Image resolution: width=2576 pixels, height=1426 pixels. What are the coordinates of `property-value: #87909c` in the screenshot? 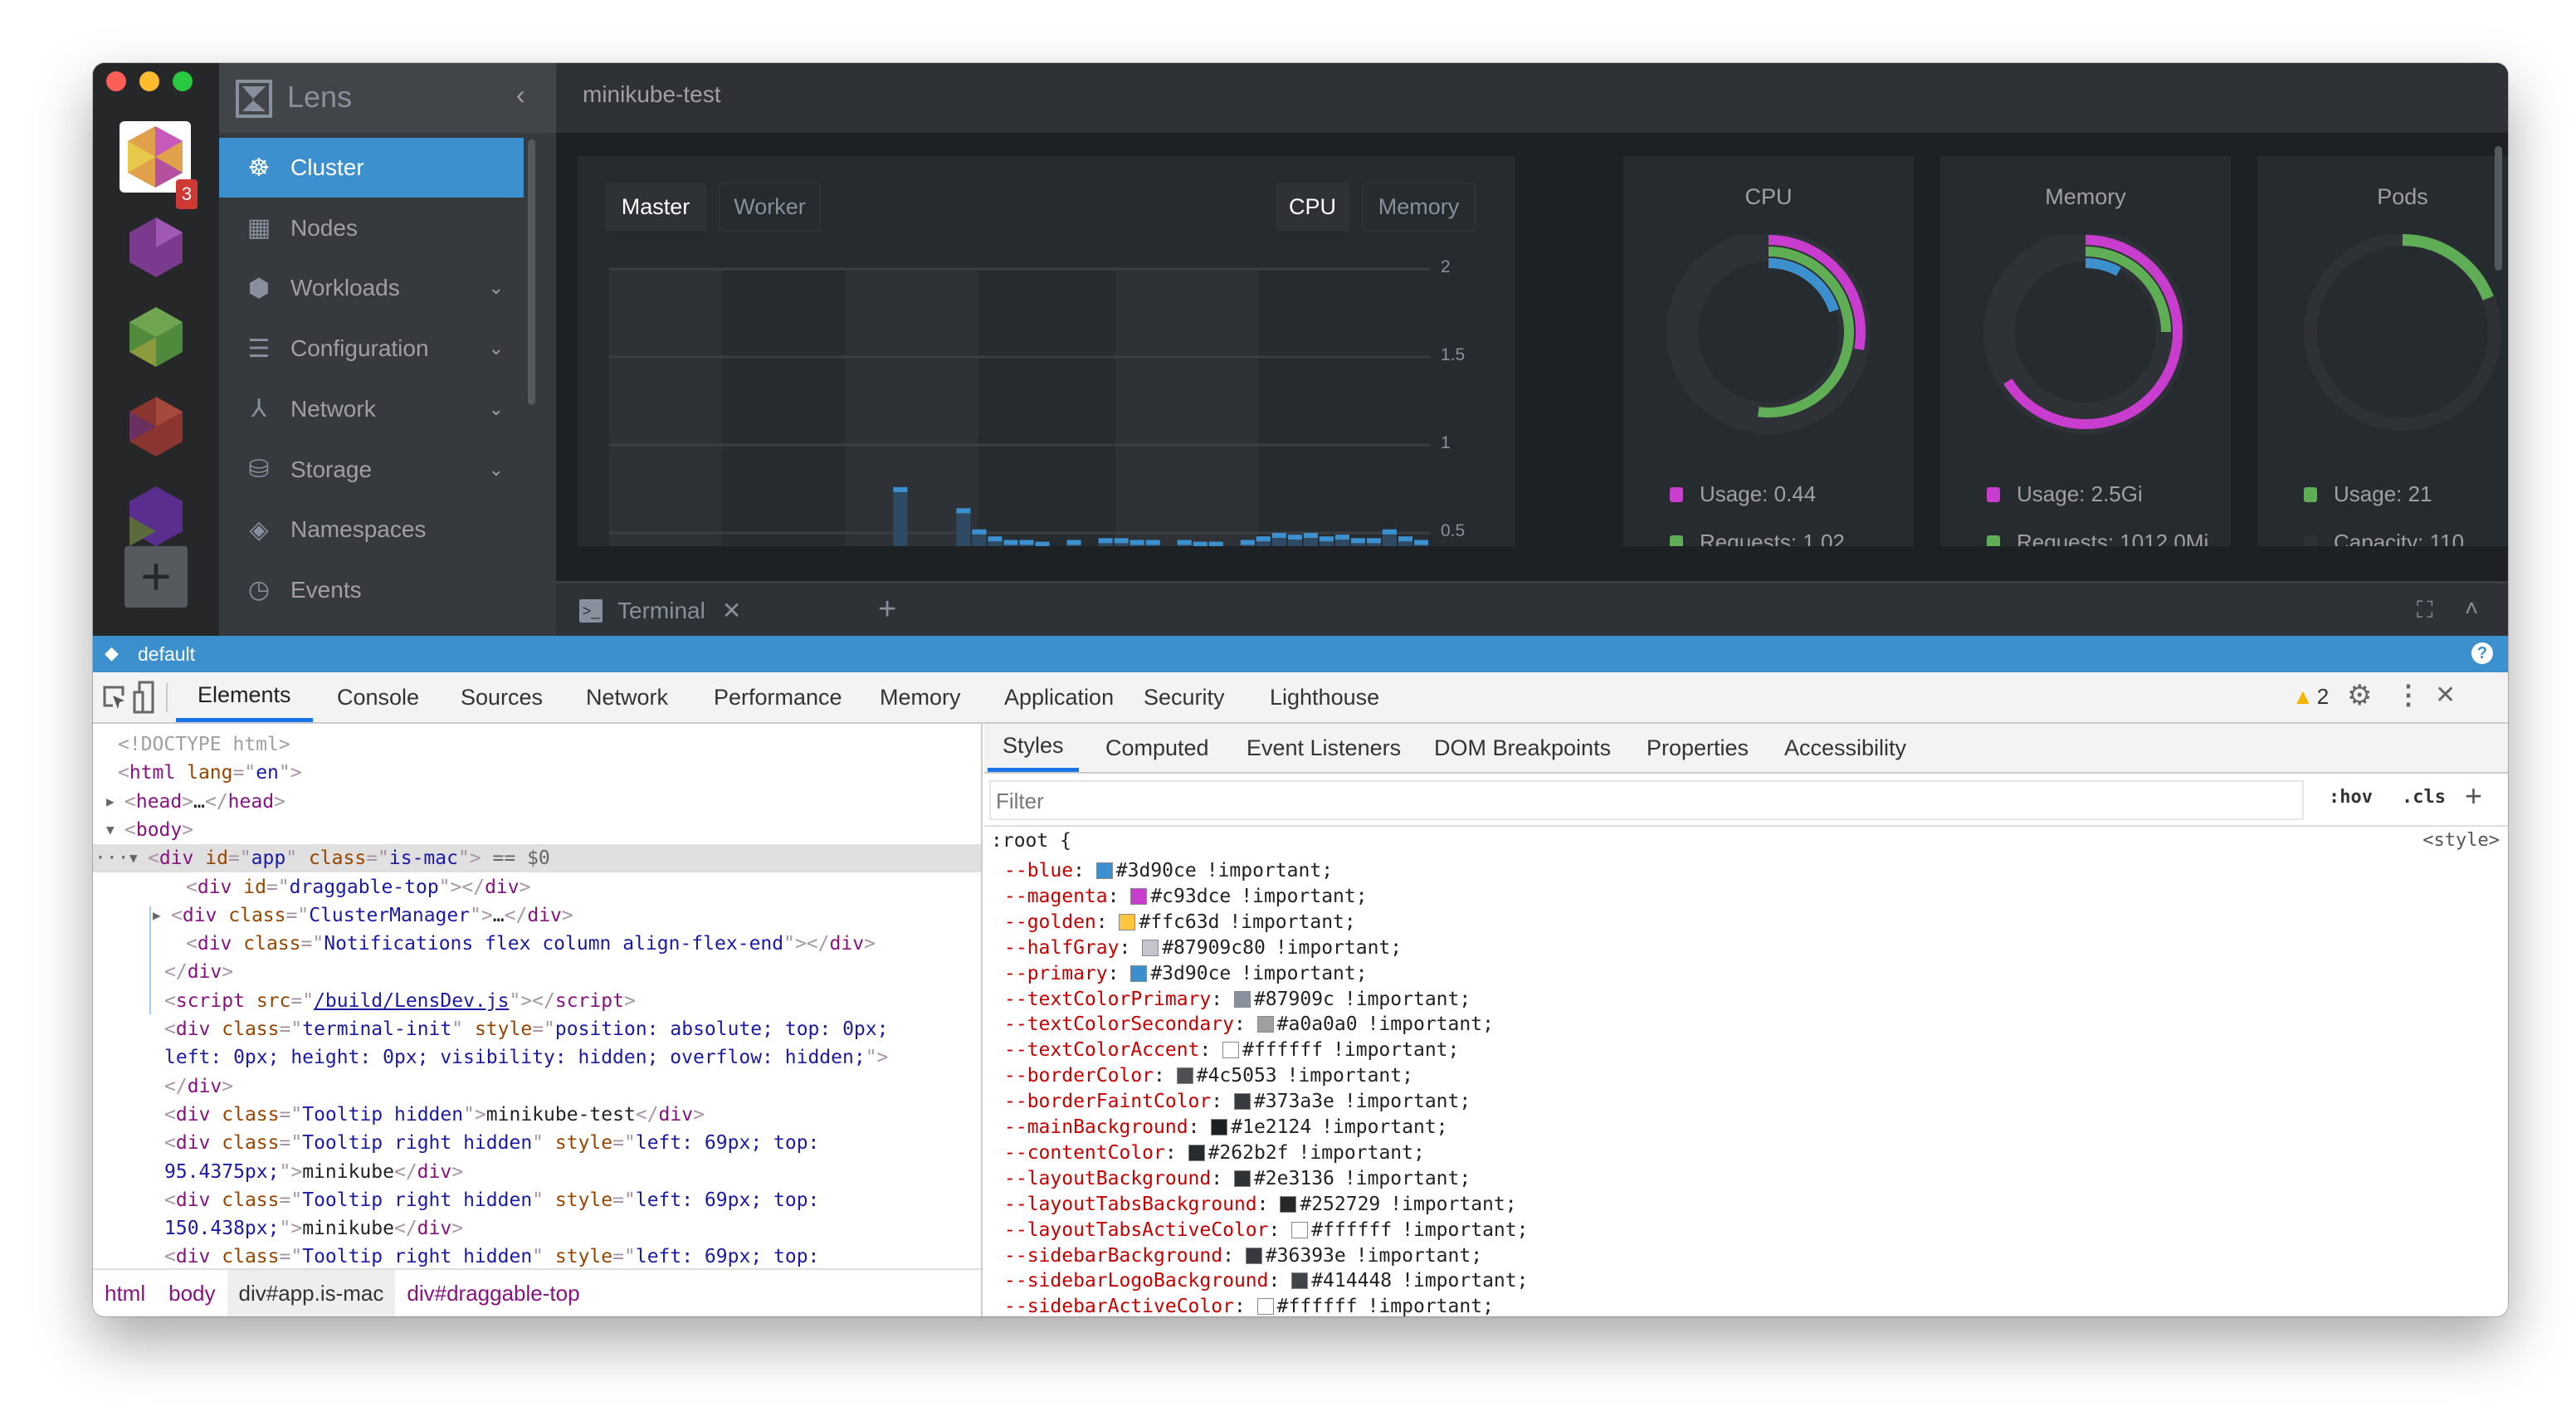 It's located at (1293, 999).